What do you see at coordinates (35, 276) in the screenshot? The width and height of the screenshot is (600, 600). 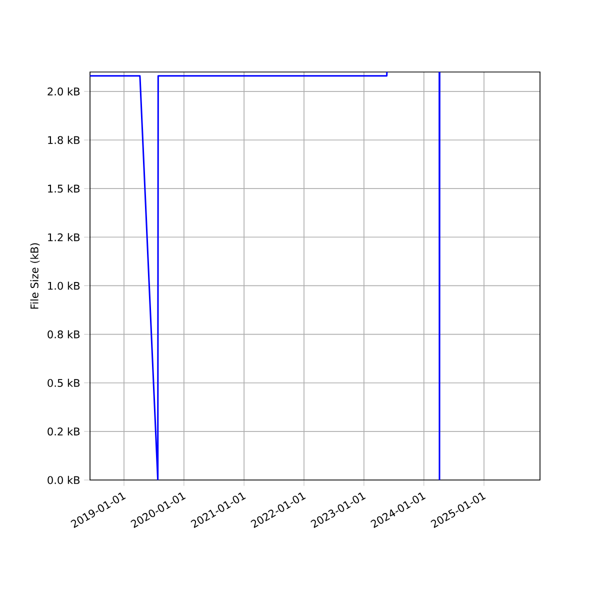 I see `y-axis-title: File Size (kB)` at bounding box center [35, 276].